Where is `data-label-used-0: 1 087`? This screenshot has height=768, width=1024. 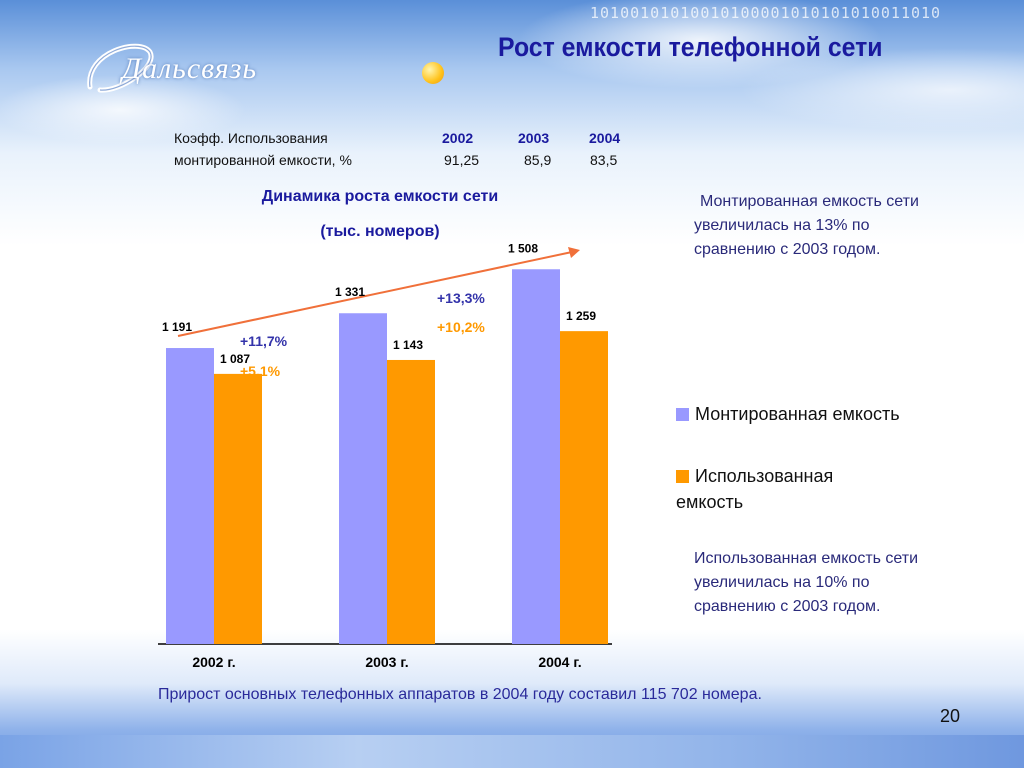
data-label-used-0: 1 087 is located at coordinates (235, 359).